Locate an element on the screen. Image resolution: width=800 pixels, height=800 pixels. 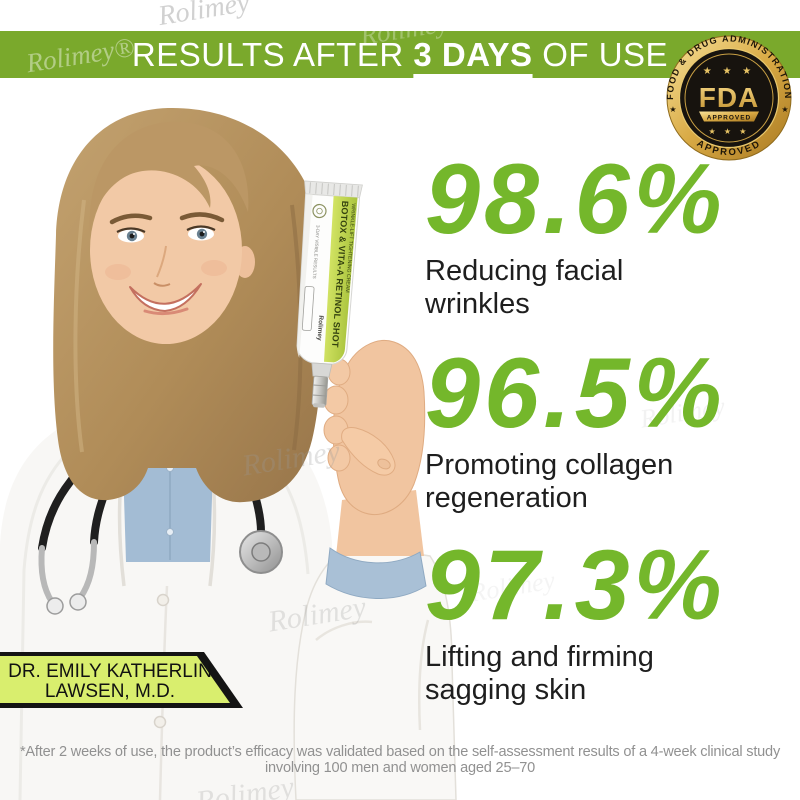
stat-label-line: Promoting collagen is located at coordinates (549, 465).